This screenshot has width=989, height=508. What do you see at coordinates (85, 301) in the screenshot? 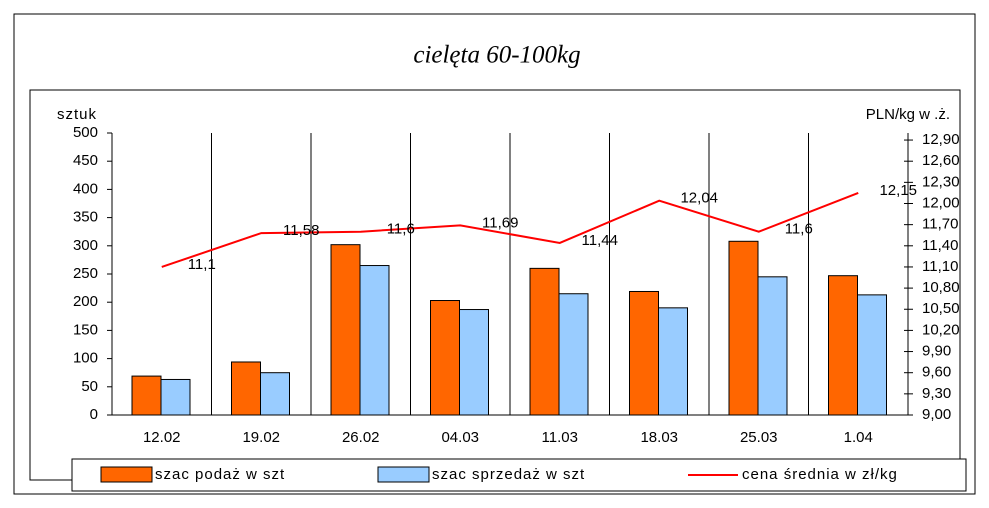
I see `y-tick-label: 200` at bounding box center [85, 301].